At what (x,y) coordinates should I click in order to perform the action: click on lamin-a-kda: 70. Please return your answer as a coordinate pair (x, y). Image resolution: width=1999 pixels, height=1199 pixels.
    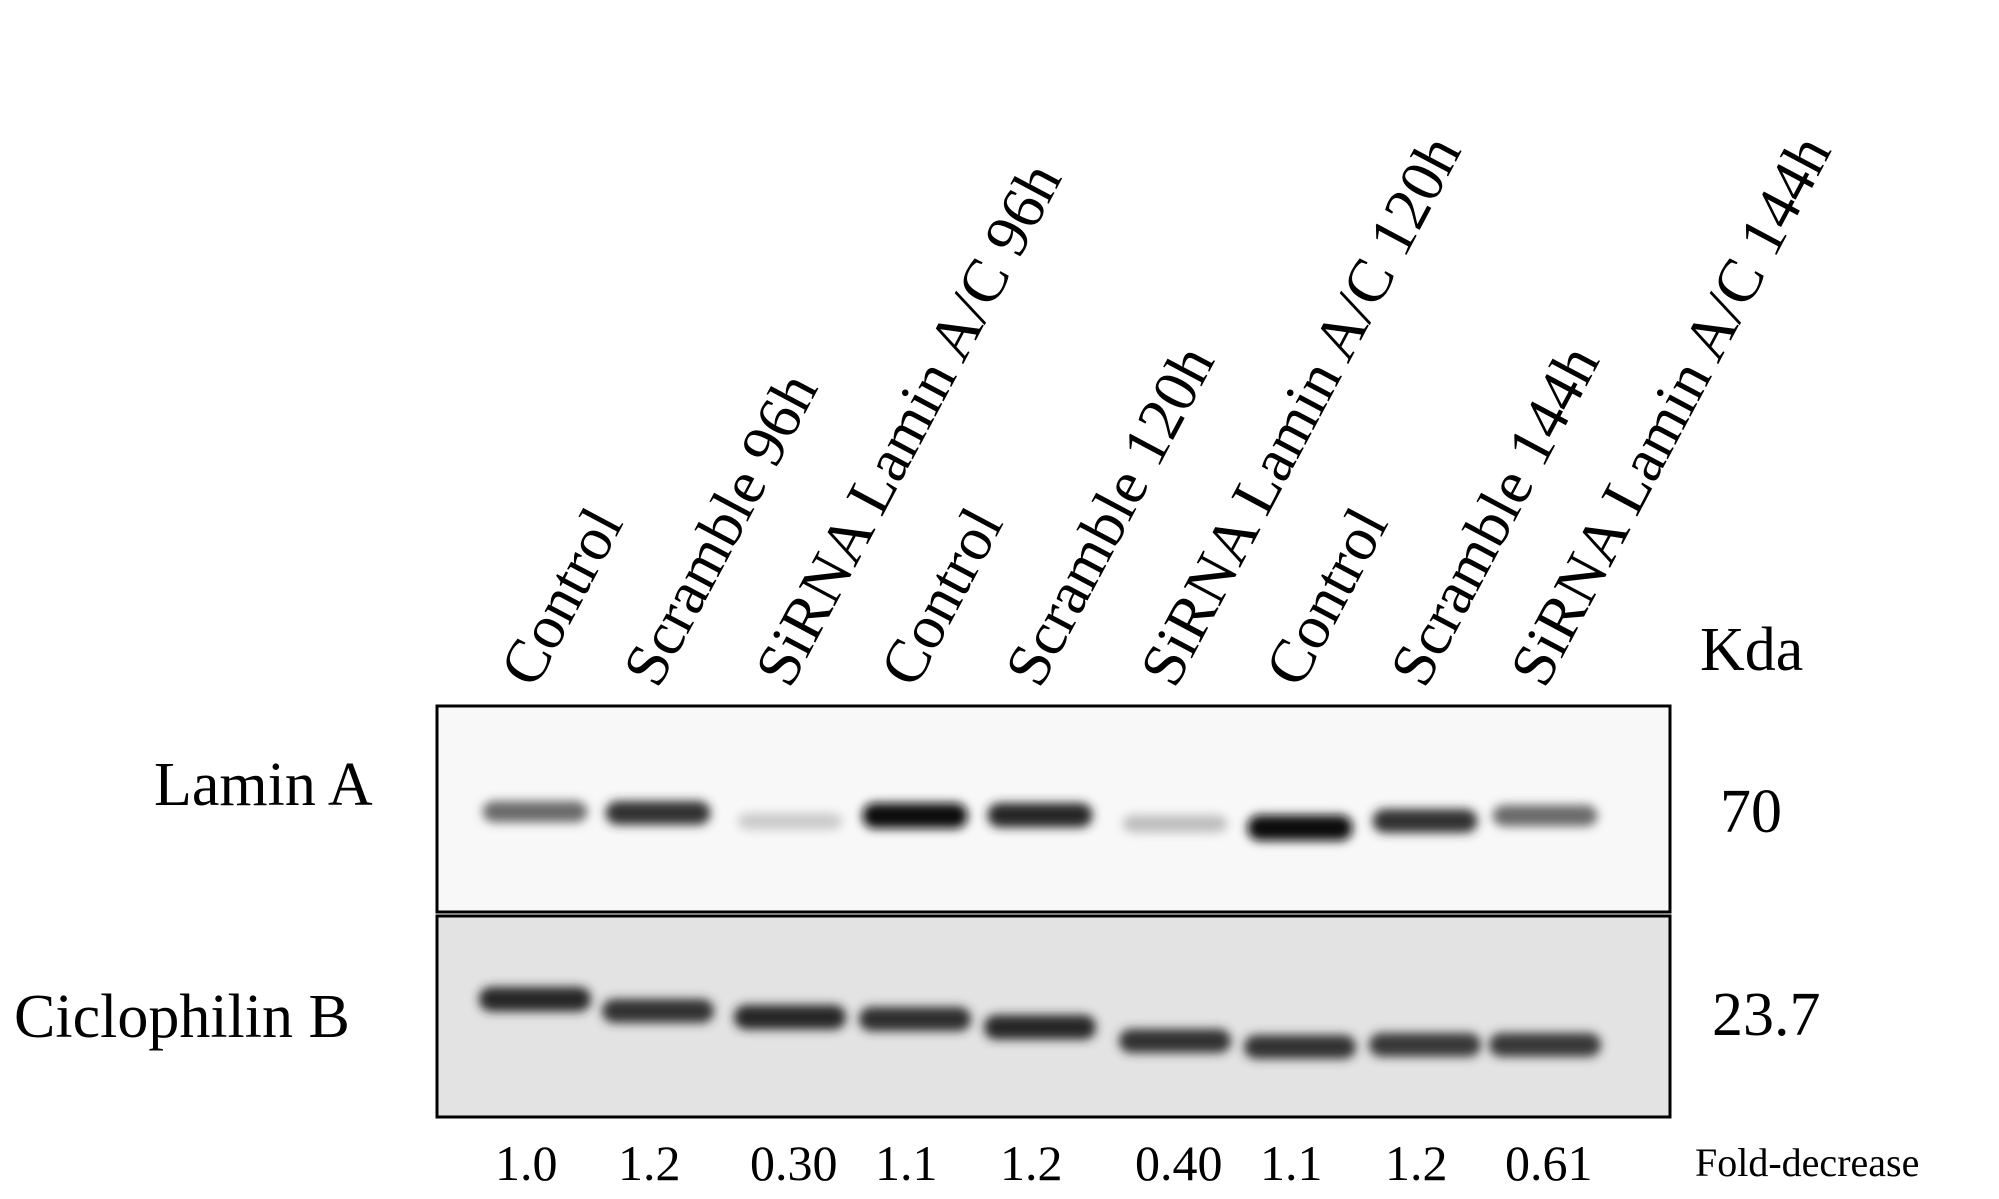
    Looking at the image, I should click on (1751, 812).